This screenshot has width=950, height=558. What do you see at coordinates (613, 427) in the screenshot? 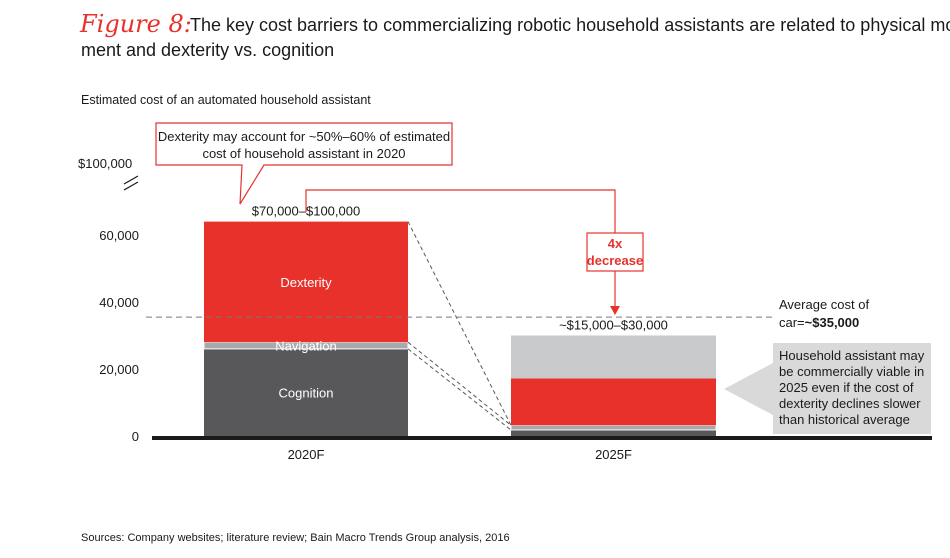
I see `bar-segment-navigation` at bounding box center [613, 427].